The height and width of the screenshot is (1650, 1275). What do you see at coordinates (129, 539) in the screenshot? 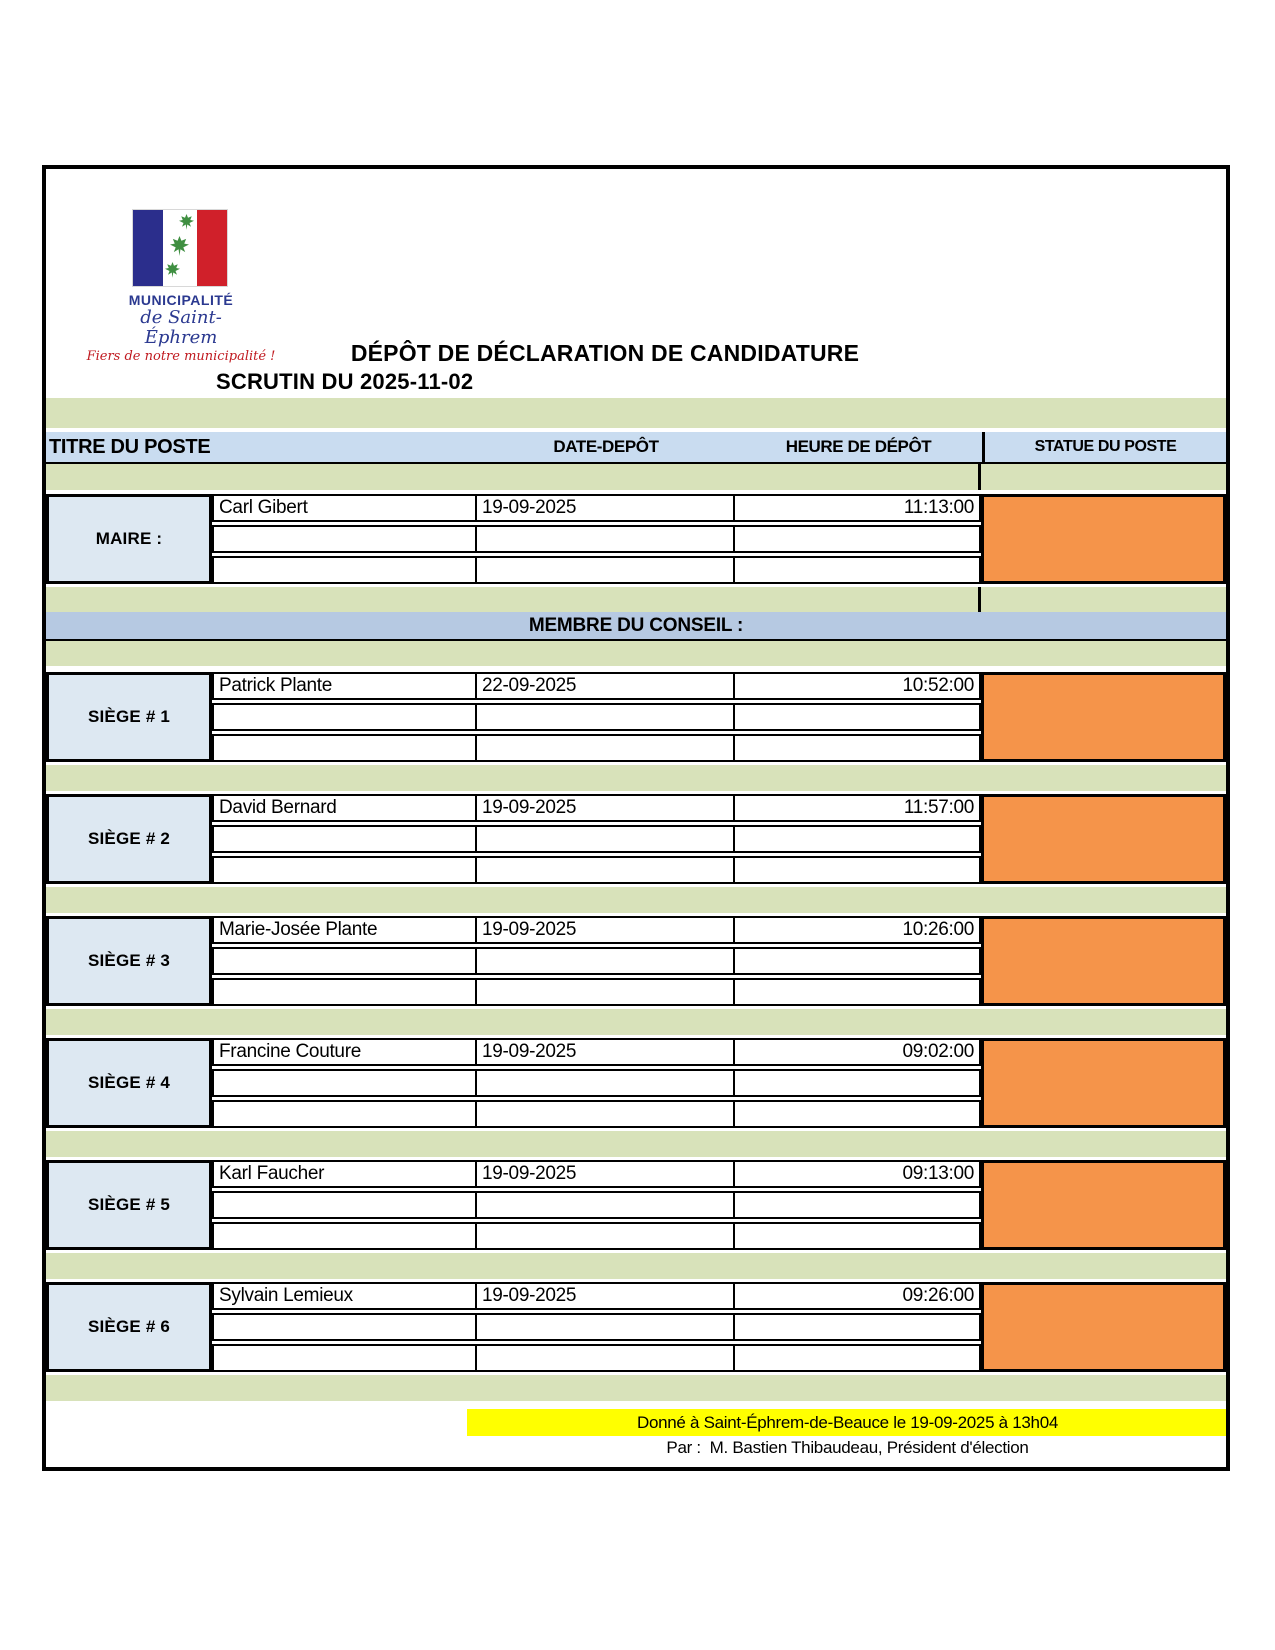
I see `post-label: MAIRE :` at bounding box center [129, 539].